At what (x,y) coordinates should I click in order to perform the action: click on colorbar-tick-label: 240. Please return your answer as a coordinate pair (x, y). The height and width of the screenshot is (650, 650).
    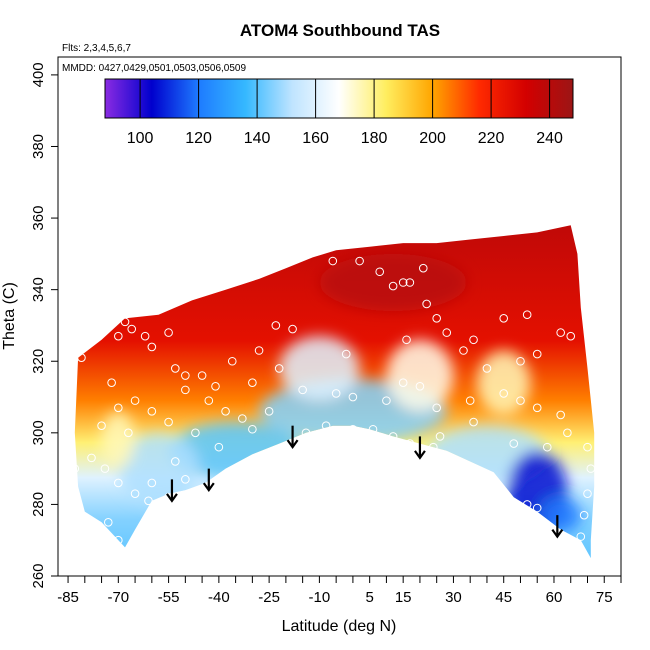
    Looking at the image, I should click on (549, 138).